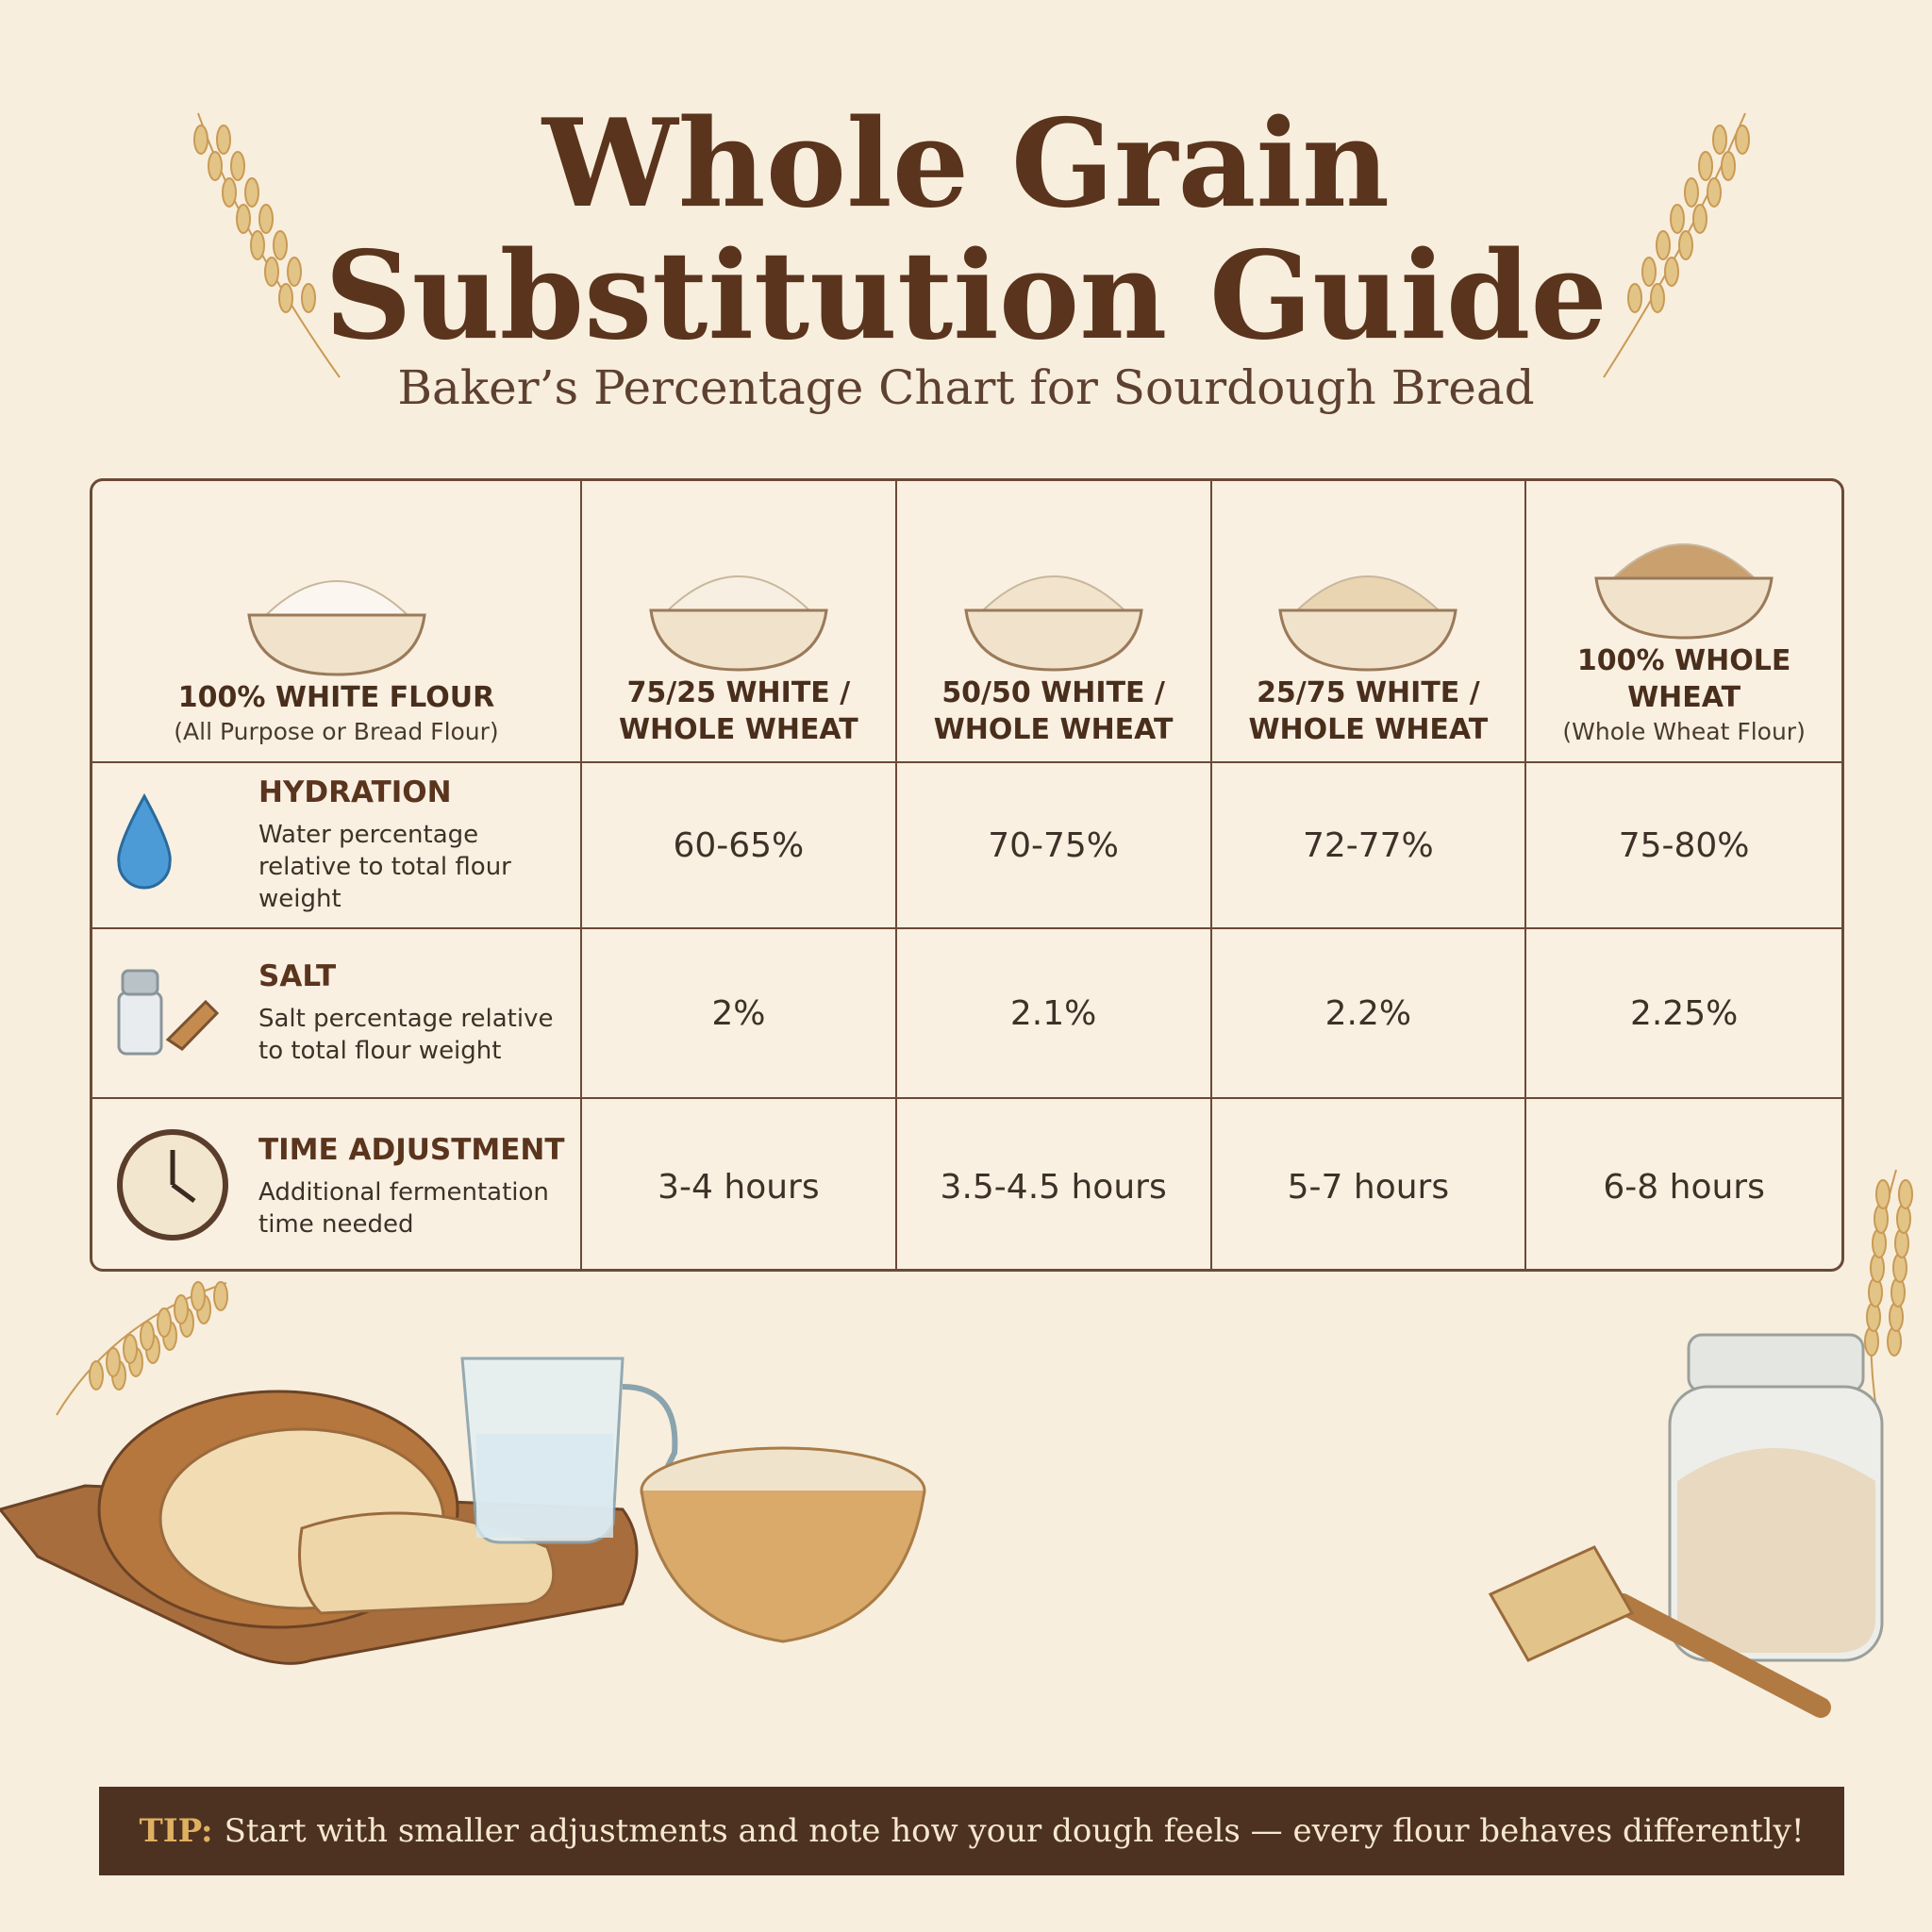 The image size is (1932, 1932). Describe the element at coordinates (1684, 731) in the screenshot. I see `column-note: (Whole Wheat Flour)` at that location.